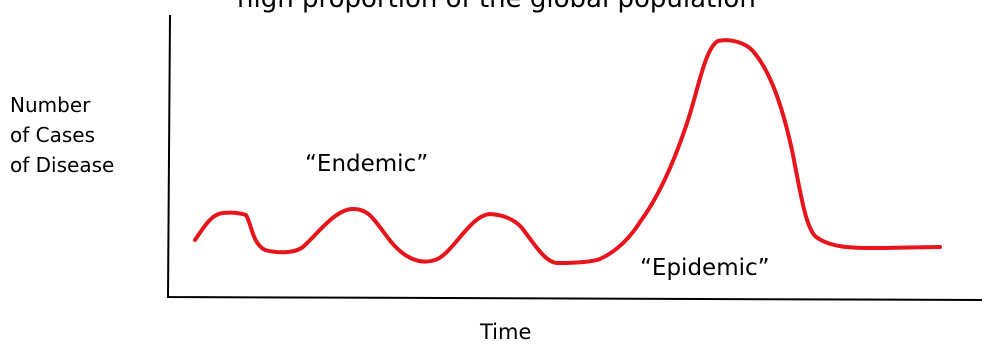 The width and height of the screenshot is (984, 353). I want to click on diagram-title: high proportion of the global population, so click(496, 7).